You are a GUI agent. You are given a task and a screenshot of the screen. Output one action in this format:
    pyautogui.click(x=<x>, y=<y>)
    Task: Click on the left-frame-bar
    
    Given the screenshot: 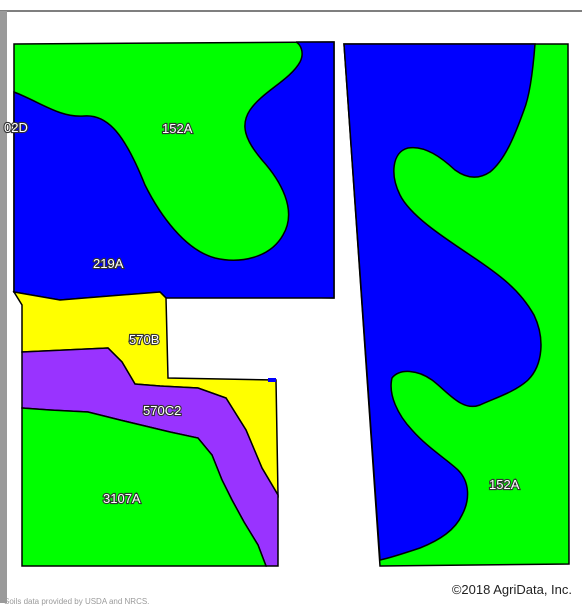 What is the action you would take?
    pyautogui.click(x=3, y=307)
    